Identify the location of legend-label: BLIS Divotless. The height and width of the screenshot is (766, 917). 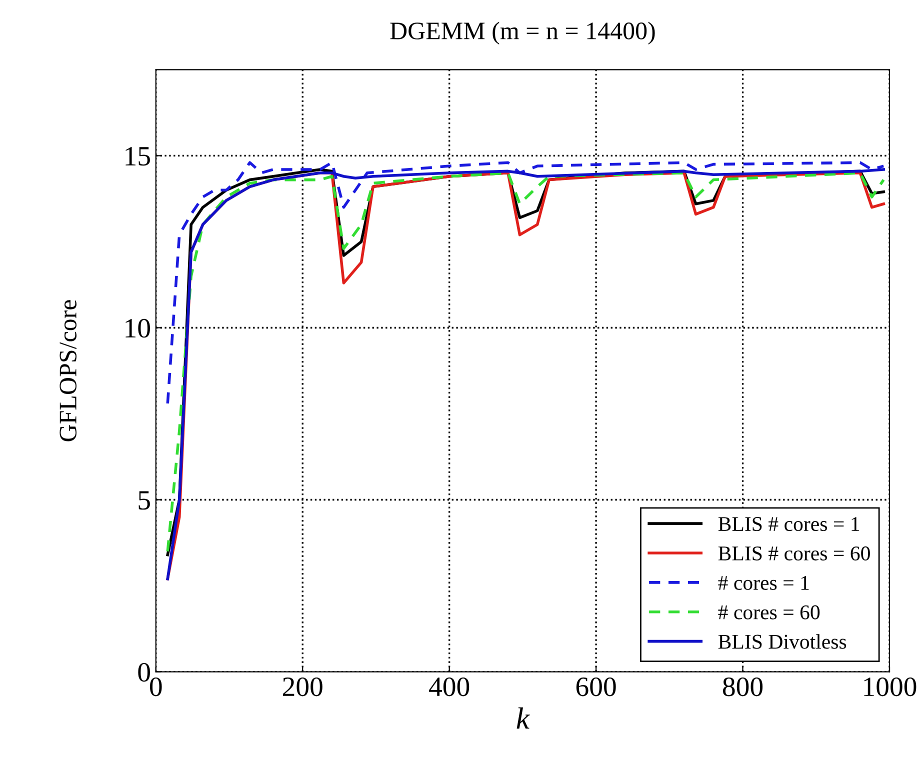
(782, 641).